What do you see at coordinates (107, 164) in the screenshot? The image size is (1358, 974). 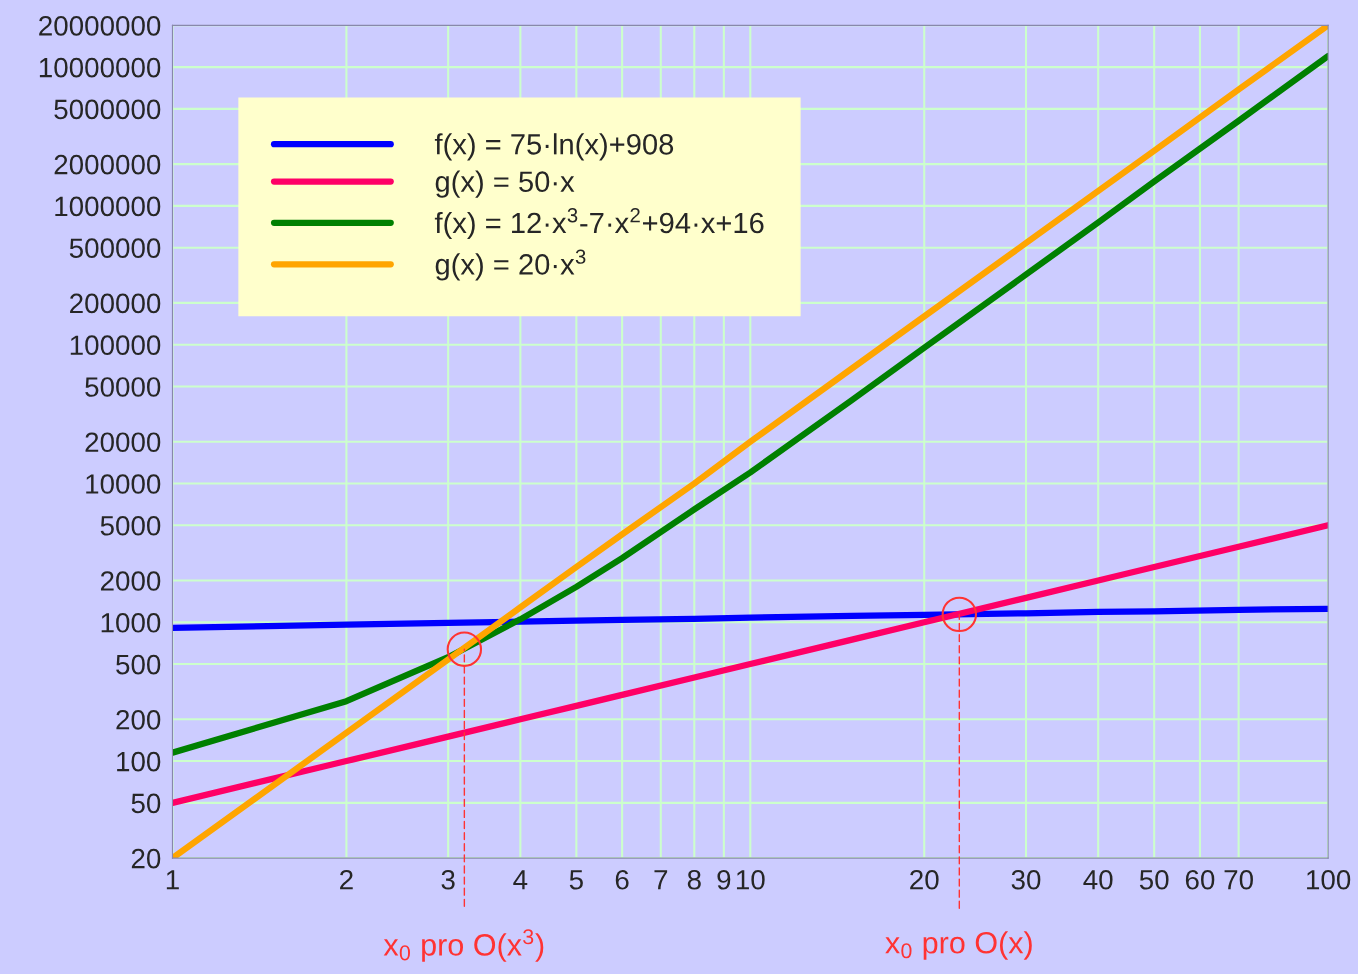 I see `y-tick-label: 2000000` at bounding box center [107, 164].